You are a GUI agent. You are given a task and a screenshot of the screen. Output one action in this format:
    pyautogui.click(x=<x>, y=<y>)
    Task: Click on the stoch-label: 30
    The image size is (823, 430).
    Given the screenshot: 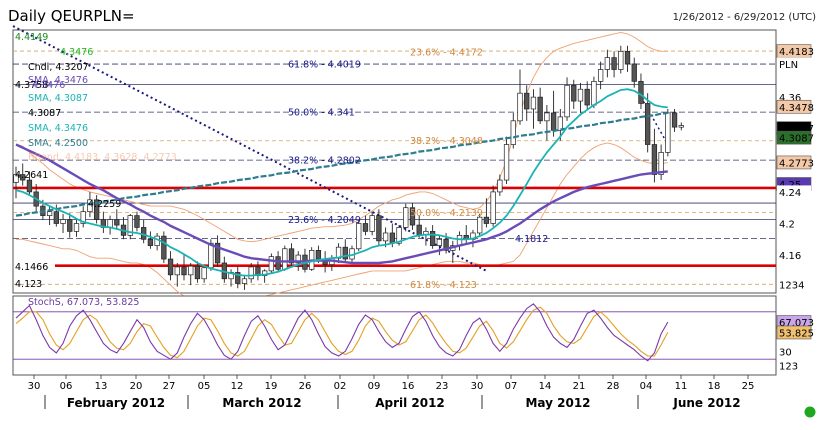 What is the action you would take?
    pyautogui.click(x=785, y=352)
    